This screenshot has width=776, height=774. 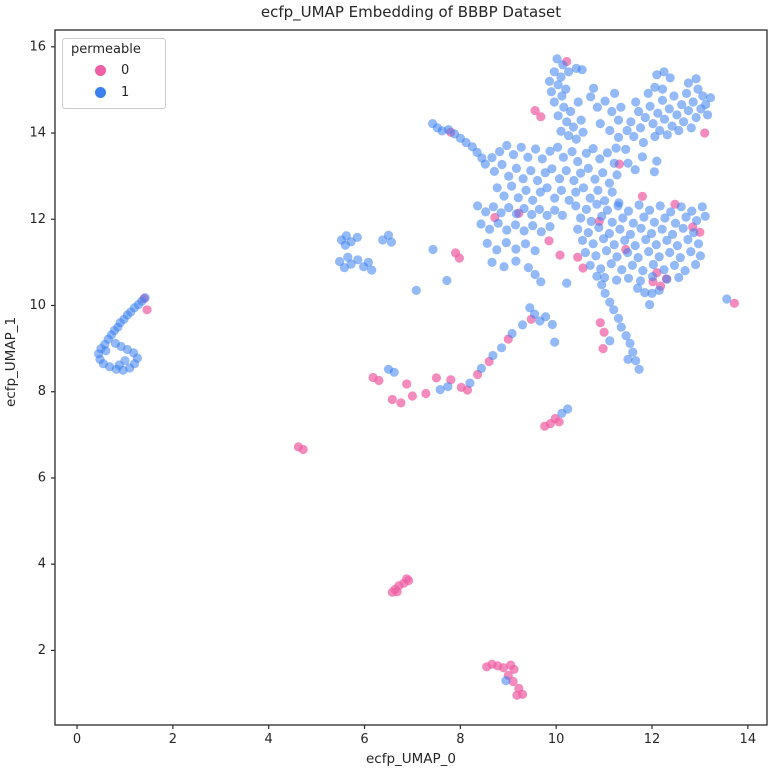 What do you see at coordinates (652, 739) in the screenshot?
I see `x-tick-label: 12` at bounding box center [652, 739].